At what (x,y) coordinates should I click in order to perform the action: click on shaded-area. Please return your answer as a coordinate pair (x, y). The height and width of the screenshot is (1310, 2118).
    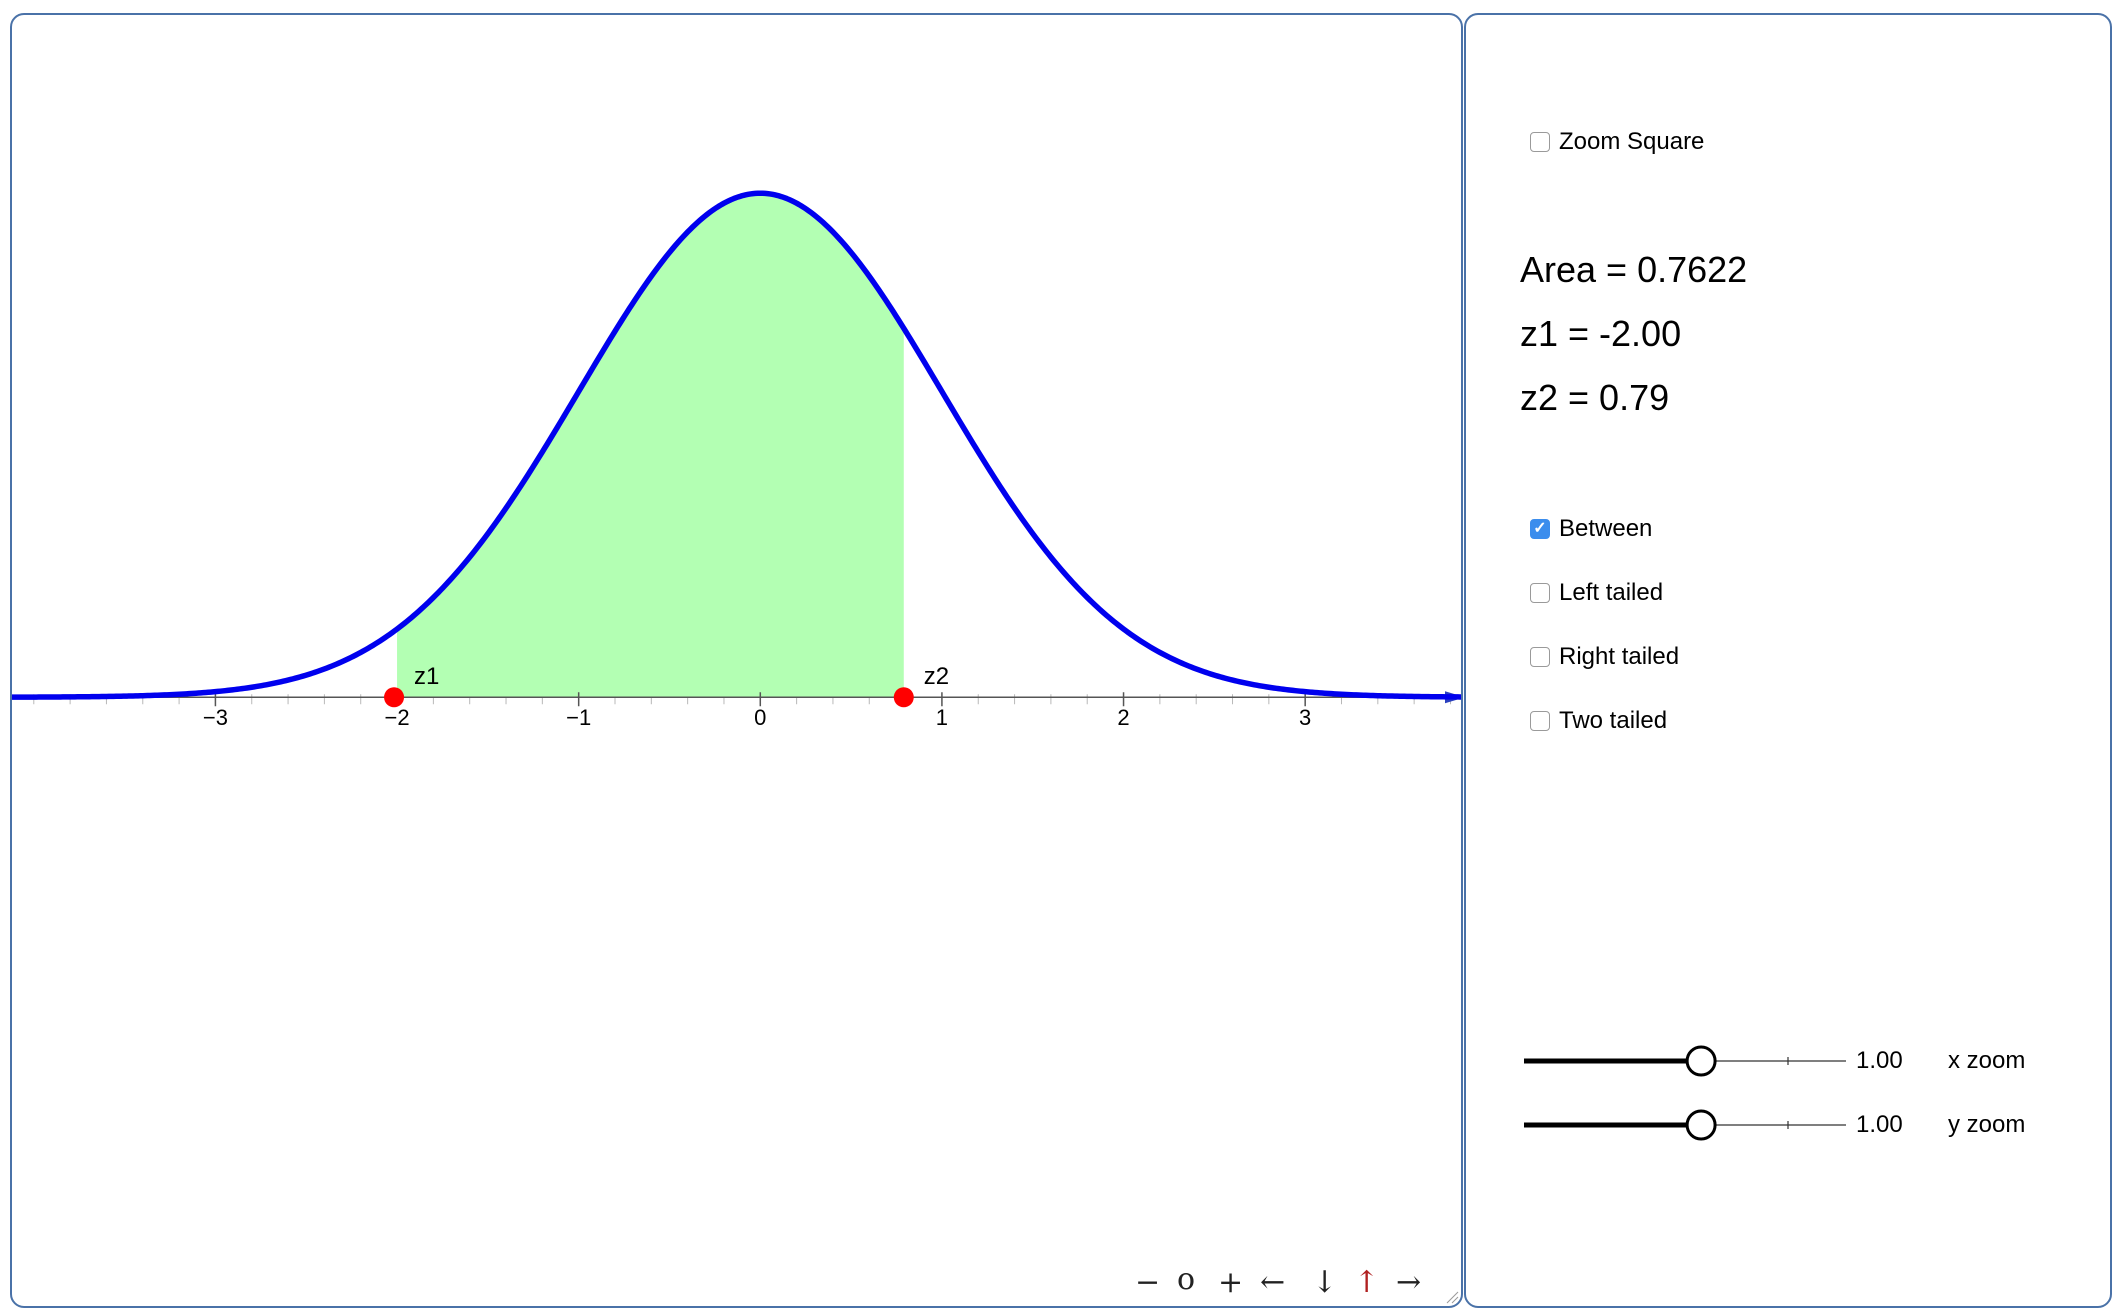
    Looking at the image, I should click on (650, 445).